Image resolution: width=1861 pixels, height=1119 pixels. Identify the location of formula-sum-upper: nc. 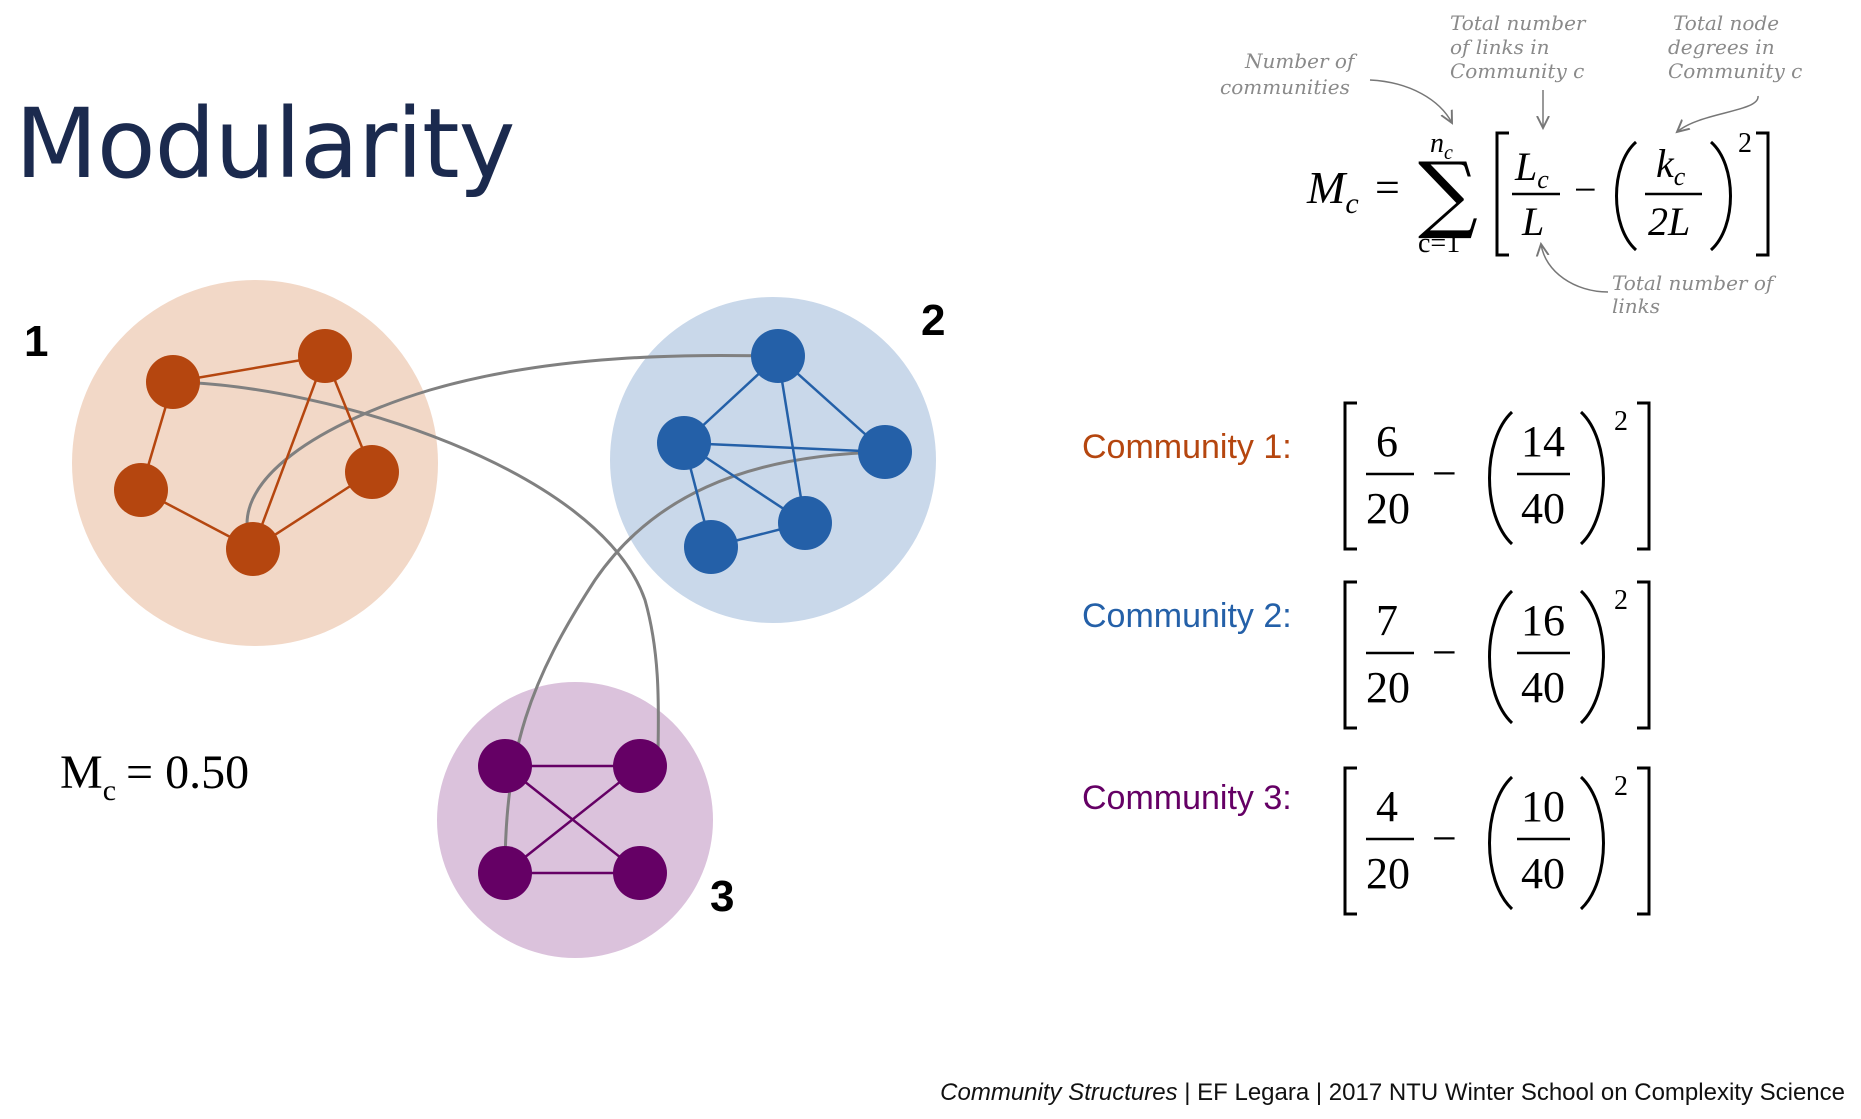
(1441, 146).